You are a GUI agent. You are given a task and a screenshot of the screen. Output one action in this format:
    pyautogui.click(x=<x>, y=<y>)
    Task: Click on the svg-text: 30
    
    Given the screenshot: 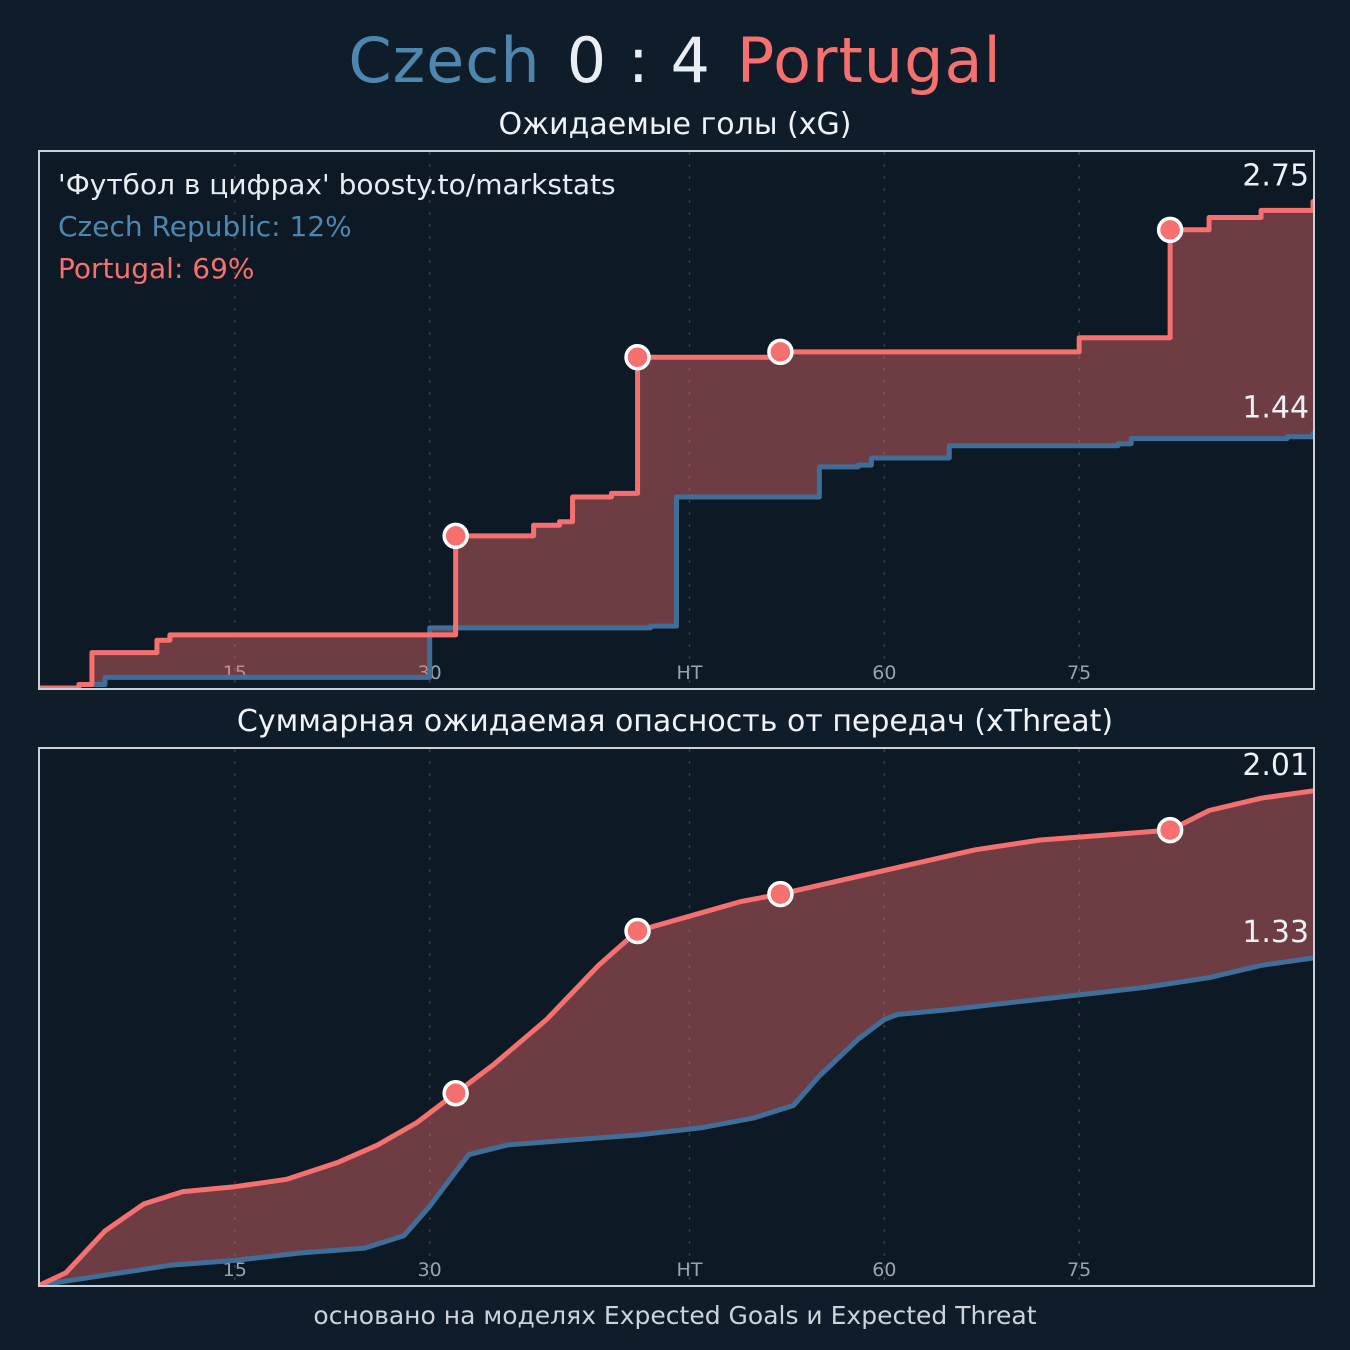 What is the action you would take?
    pyautogui.click(x=430, y=1270)
    